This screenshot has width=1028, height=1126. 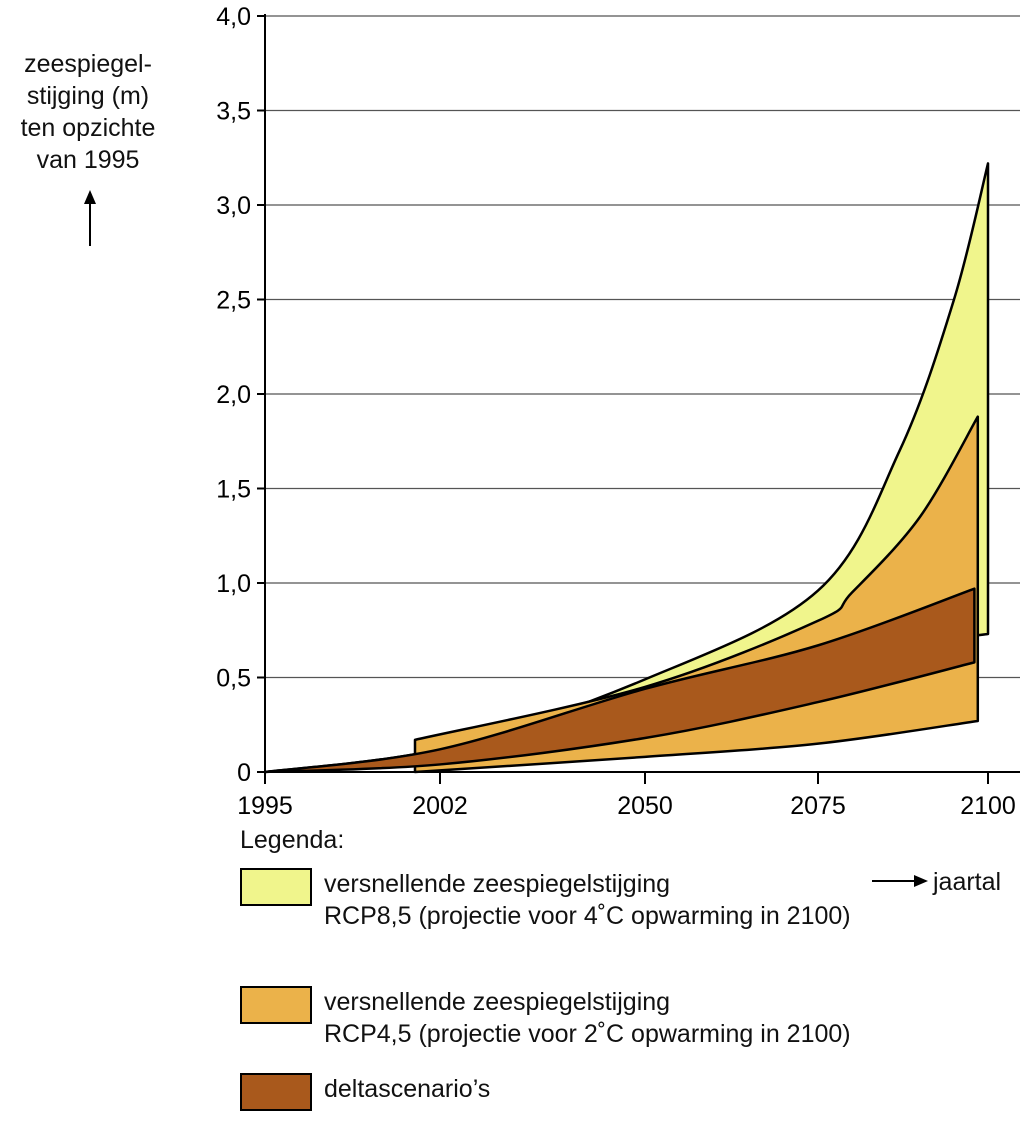 I want to click on x-axis-label: jaartal, so click(x=967, y=882).